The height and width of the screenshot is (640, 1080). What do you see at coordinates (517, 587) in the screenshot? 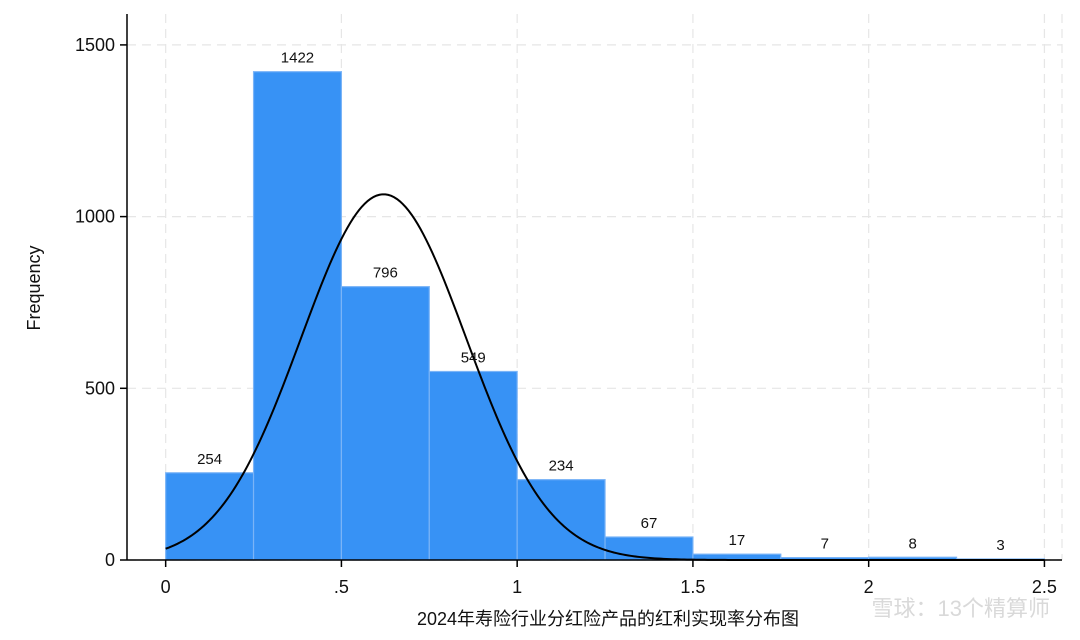
I see `x-tick-label-2: 1` at bounding box center [517, 587].